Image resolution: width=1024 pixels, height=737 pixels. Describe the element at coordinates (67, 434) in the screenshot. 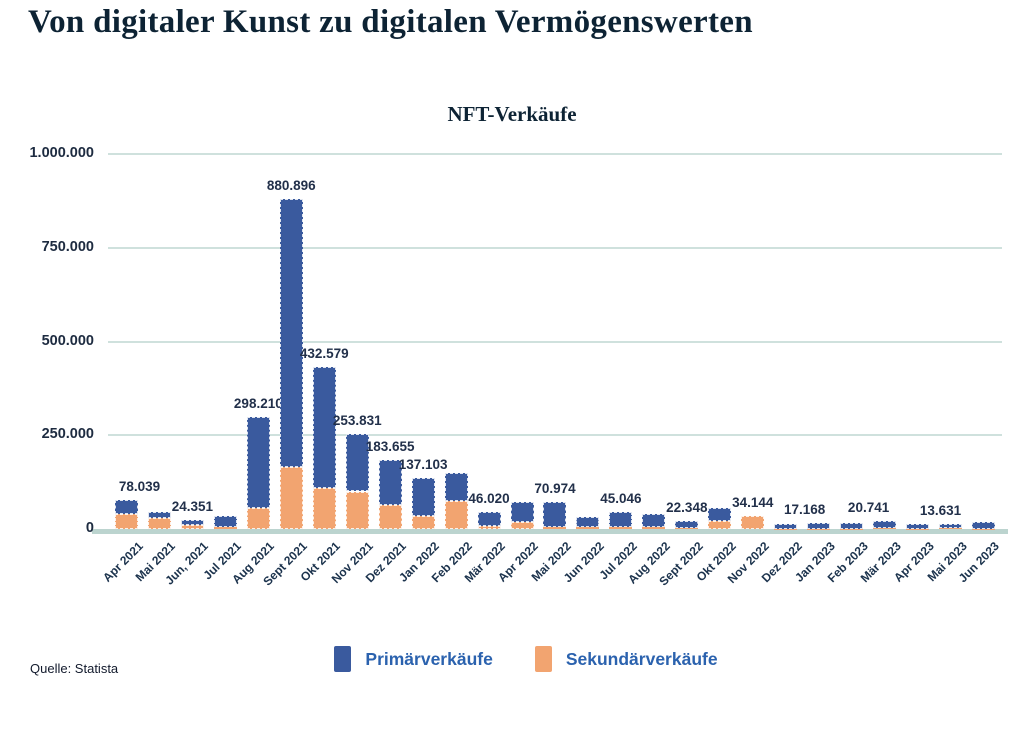

I see `y-axis-tick: 250.000` at that location.